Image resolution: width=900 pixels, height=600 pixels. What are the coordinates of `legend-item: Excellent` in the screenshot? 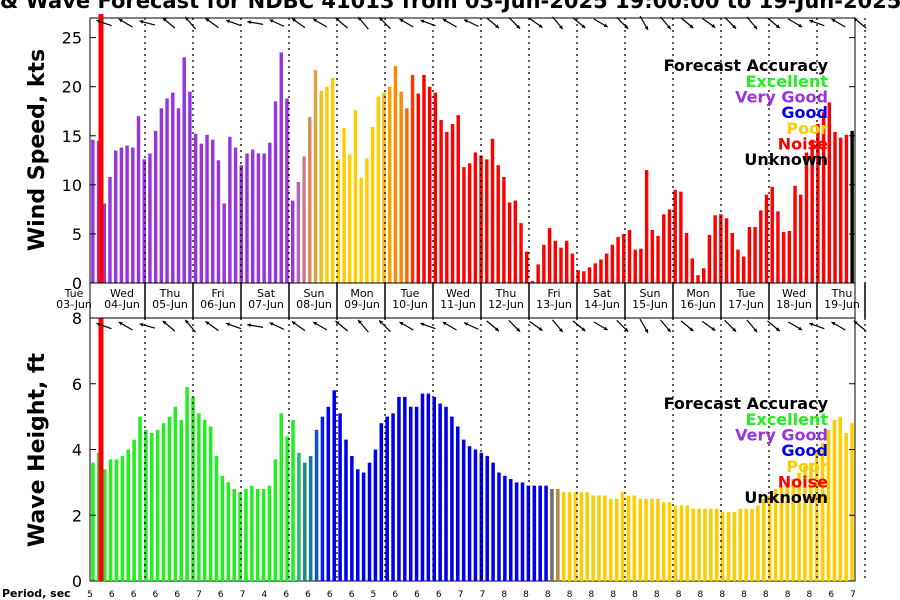 It's located at (787, 81).